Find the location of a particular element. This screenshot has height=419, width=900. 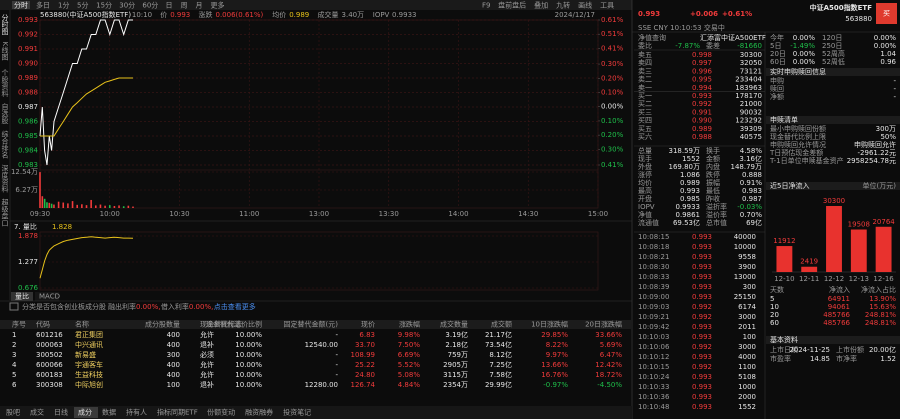

book-level: 买一 is located at coordinates (645, 96).